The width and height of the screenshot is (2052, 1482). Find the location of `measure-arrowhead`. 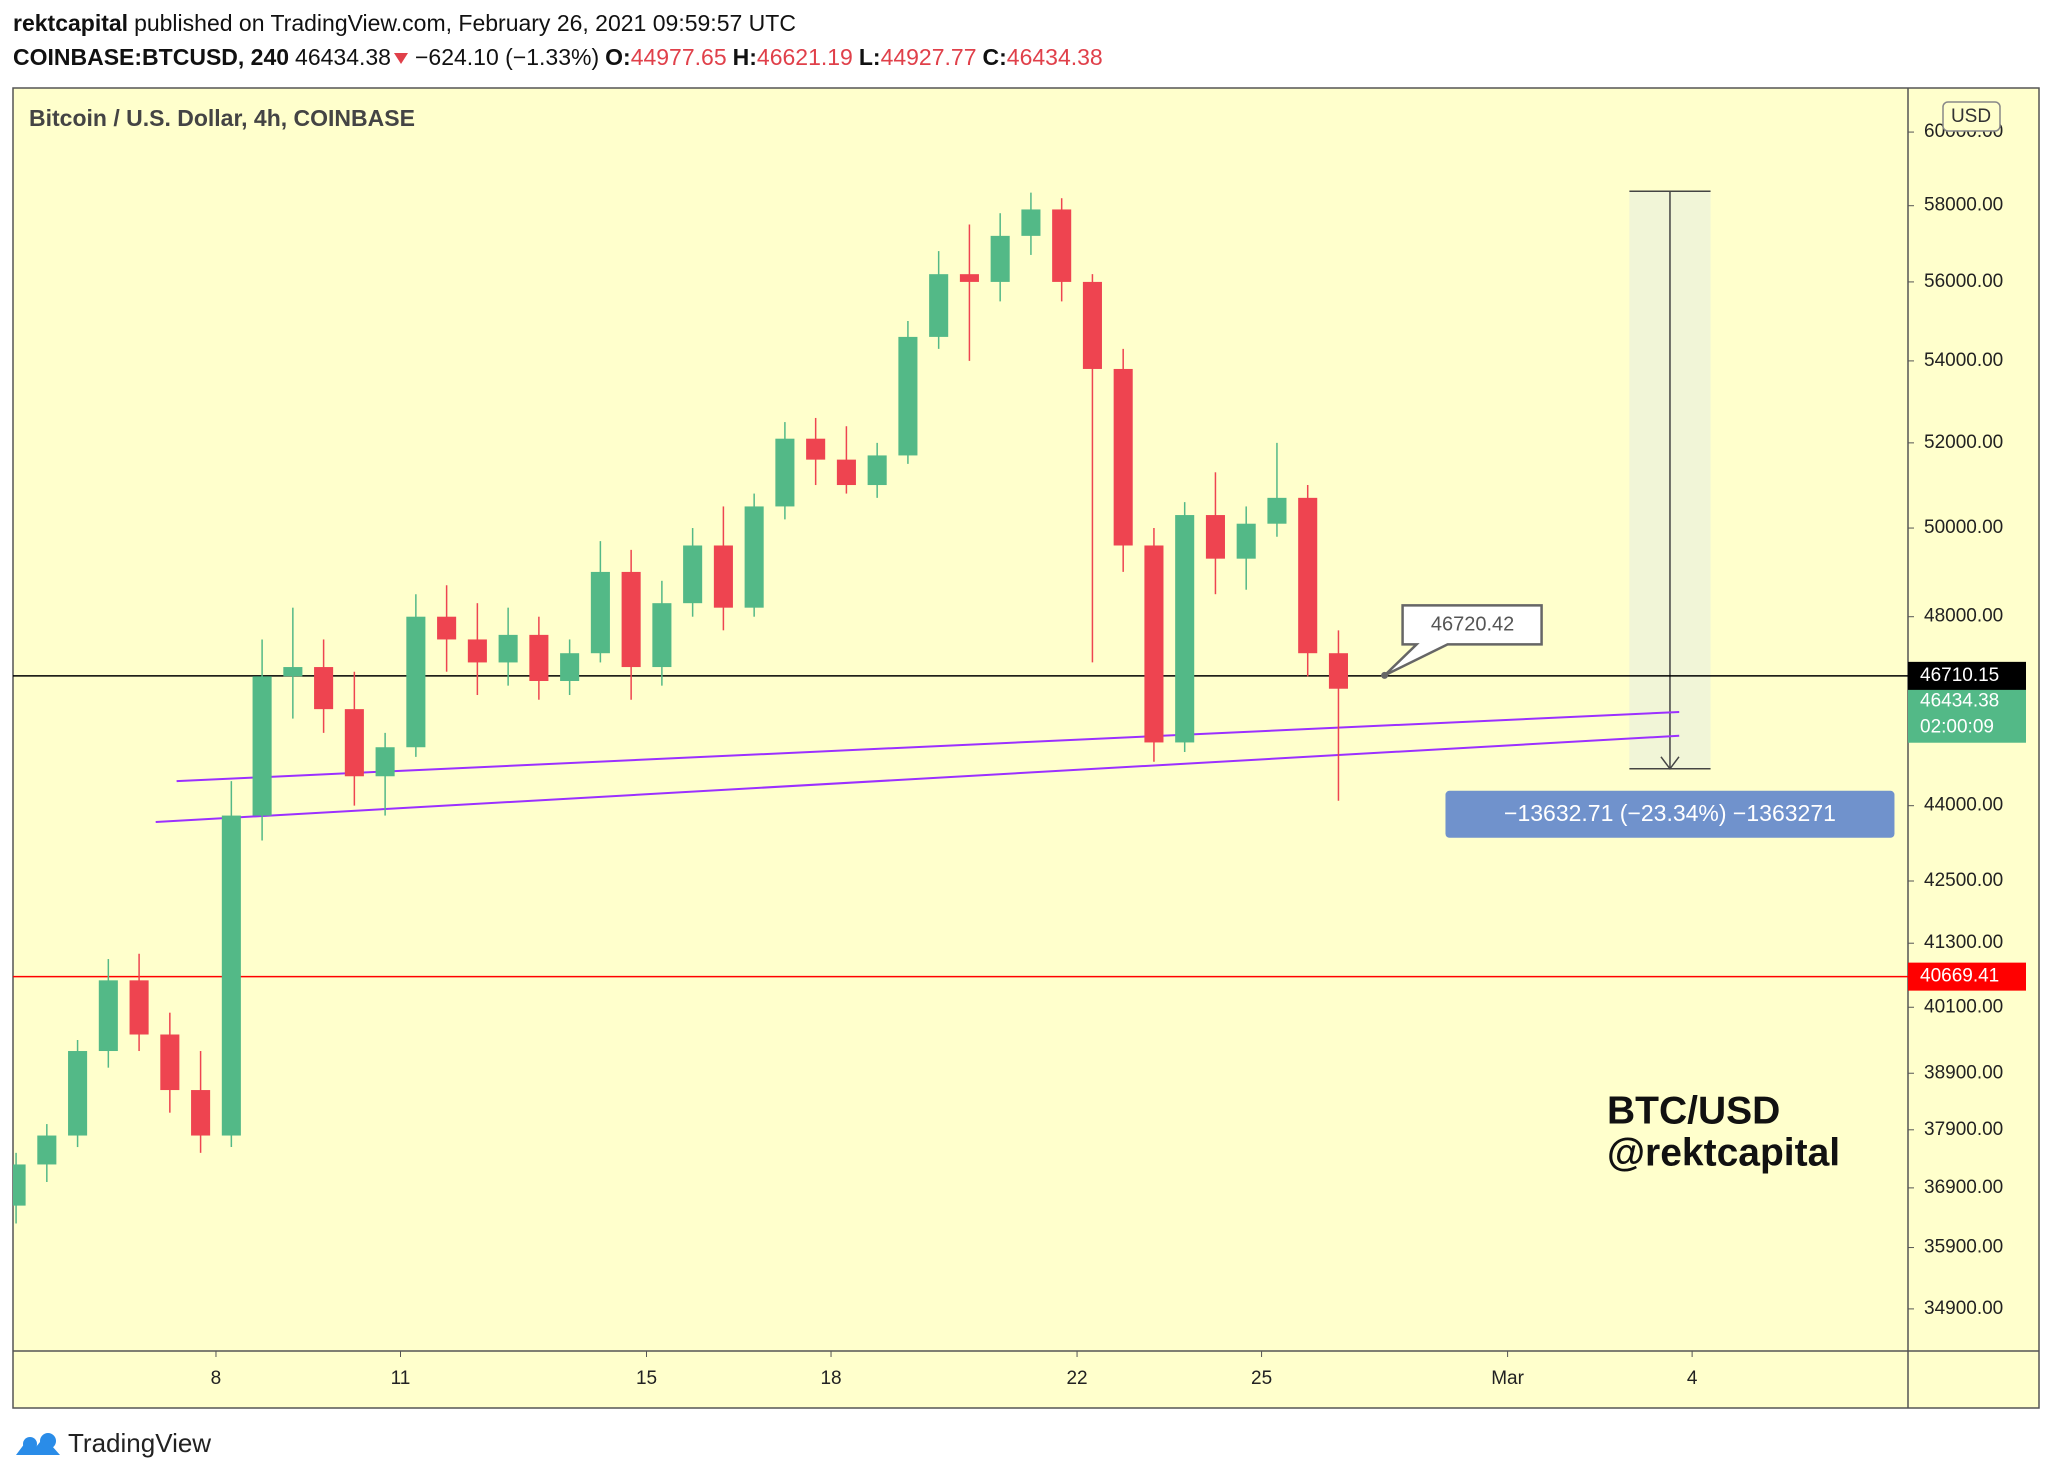

measure-arrowhead is located at coordinates (1670, 763).